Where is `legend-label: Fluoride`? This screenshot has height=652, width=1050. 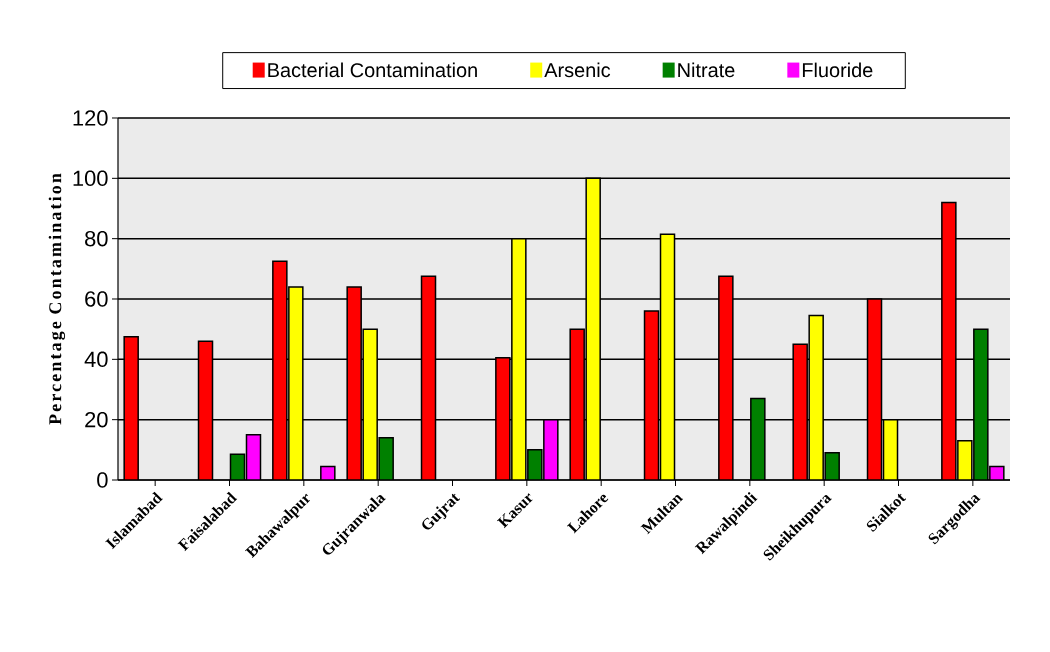 legend-label: Fluoride is located at coordinates (837, 70).